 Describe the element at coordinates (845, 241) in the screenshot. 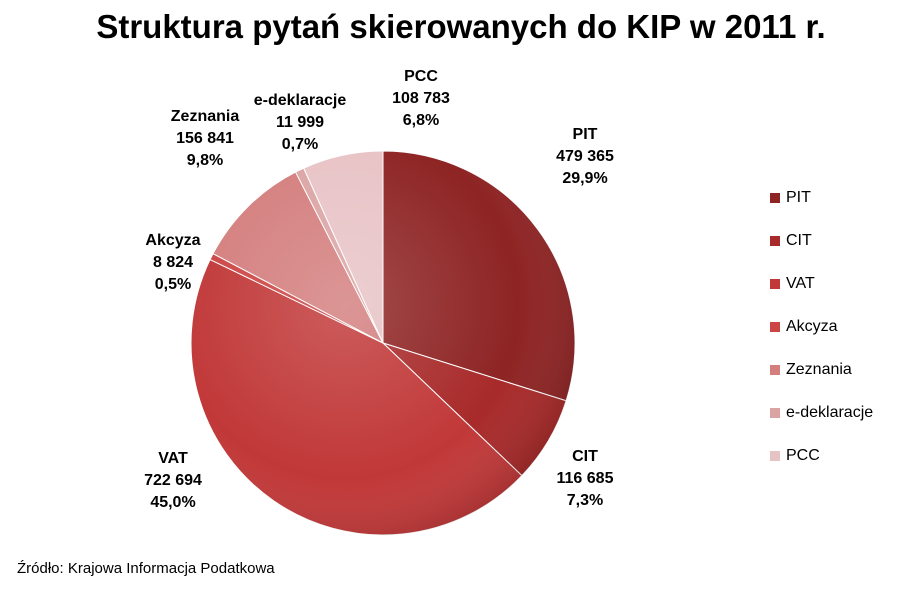

I see `legend-item-cit: CIT` at that location.